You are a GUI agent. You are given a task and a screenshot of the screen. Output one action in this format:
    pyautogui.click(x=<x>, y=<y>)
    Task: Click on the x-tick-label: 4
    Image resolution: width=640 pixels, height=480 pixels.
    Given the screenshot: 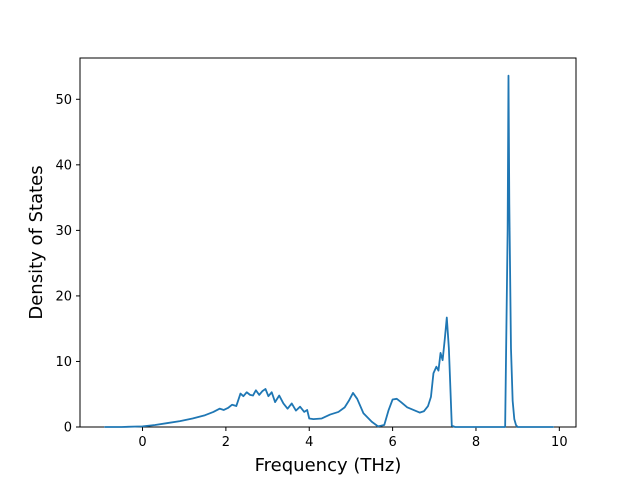 What is the action you would take?
    pyautogui.click(x=309, y=442)
    